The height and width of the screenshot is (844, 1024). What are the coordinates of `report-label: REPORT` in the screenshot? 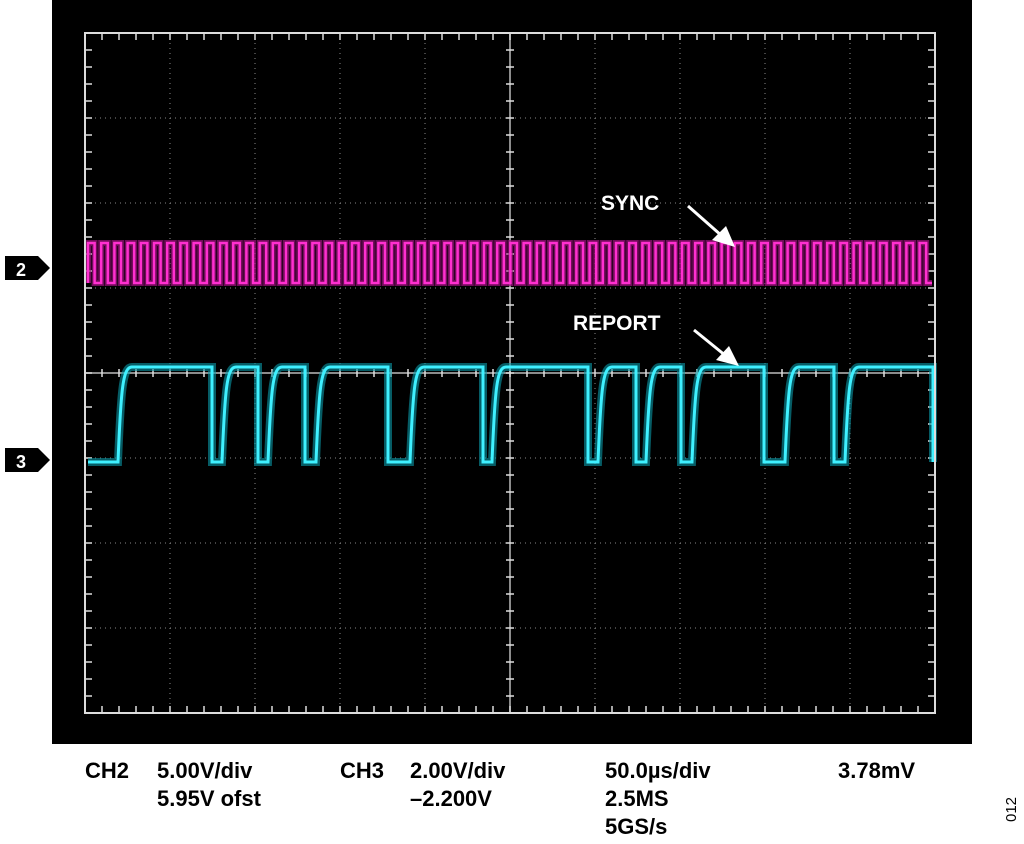 It's located at (617, 323).